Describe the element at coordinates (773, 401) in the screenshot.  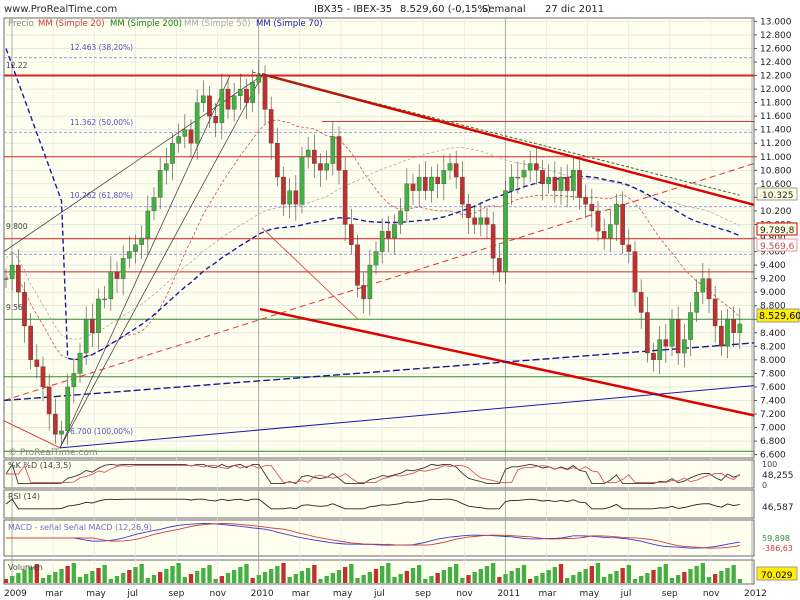
I see `price-tick-label: 7.400` at that location.